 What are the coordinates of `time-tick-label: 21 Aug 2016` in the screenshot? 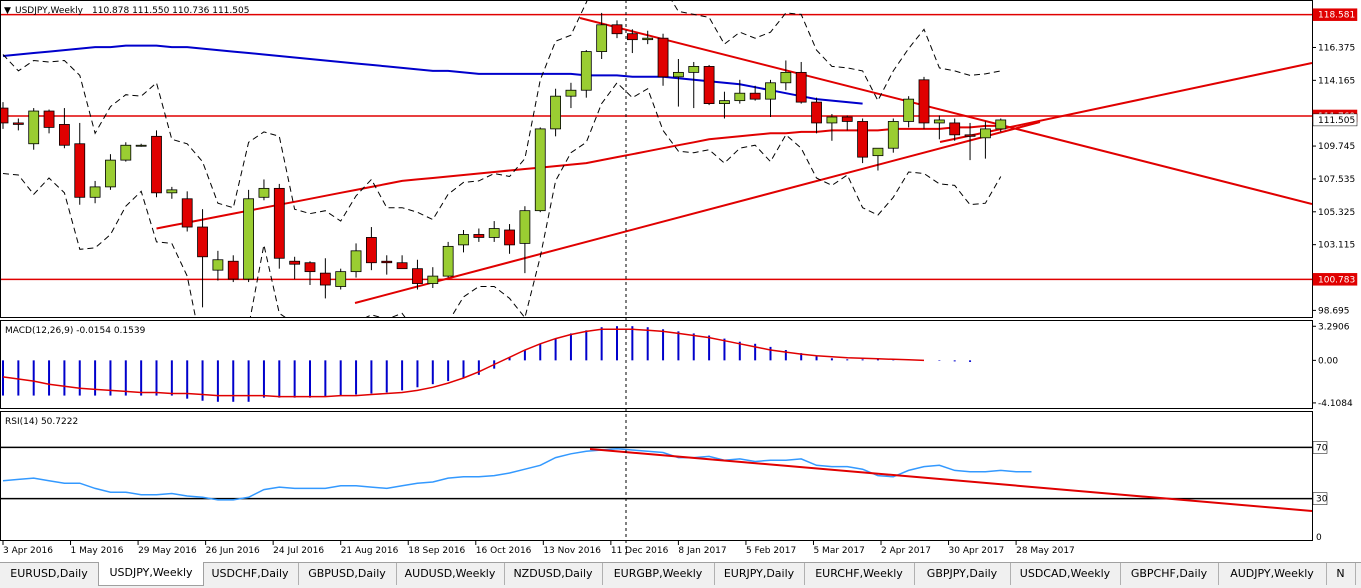 It's located at (370, 551).